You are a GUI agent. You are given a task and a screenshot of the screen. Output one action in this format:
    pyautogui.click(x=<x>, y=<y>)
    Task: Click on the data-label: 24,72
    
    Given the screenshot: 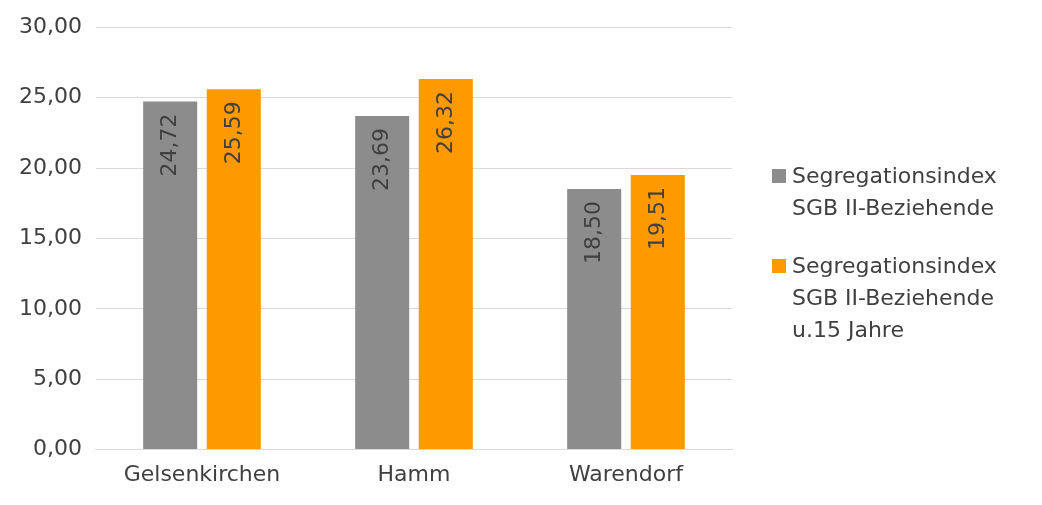 What is the action you would take?
    pyautogui.click(x=168, y=145)
    